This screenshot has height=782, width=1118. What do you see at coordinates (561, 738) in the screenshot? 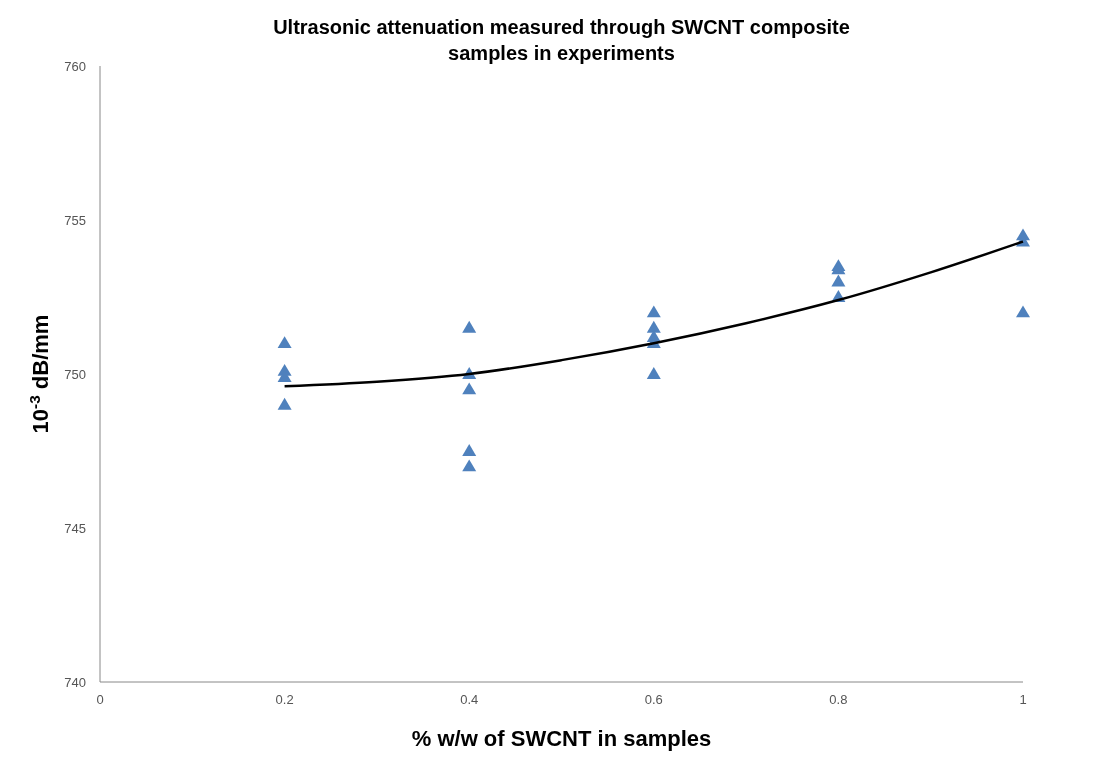
I see `x-axis-title: % w/w of SWCNT in samples` at bounding box center [561, 738].